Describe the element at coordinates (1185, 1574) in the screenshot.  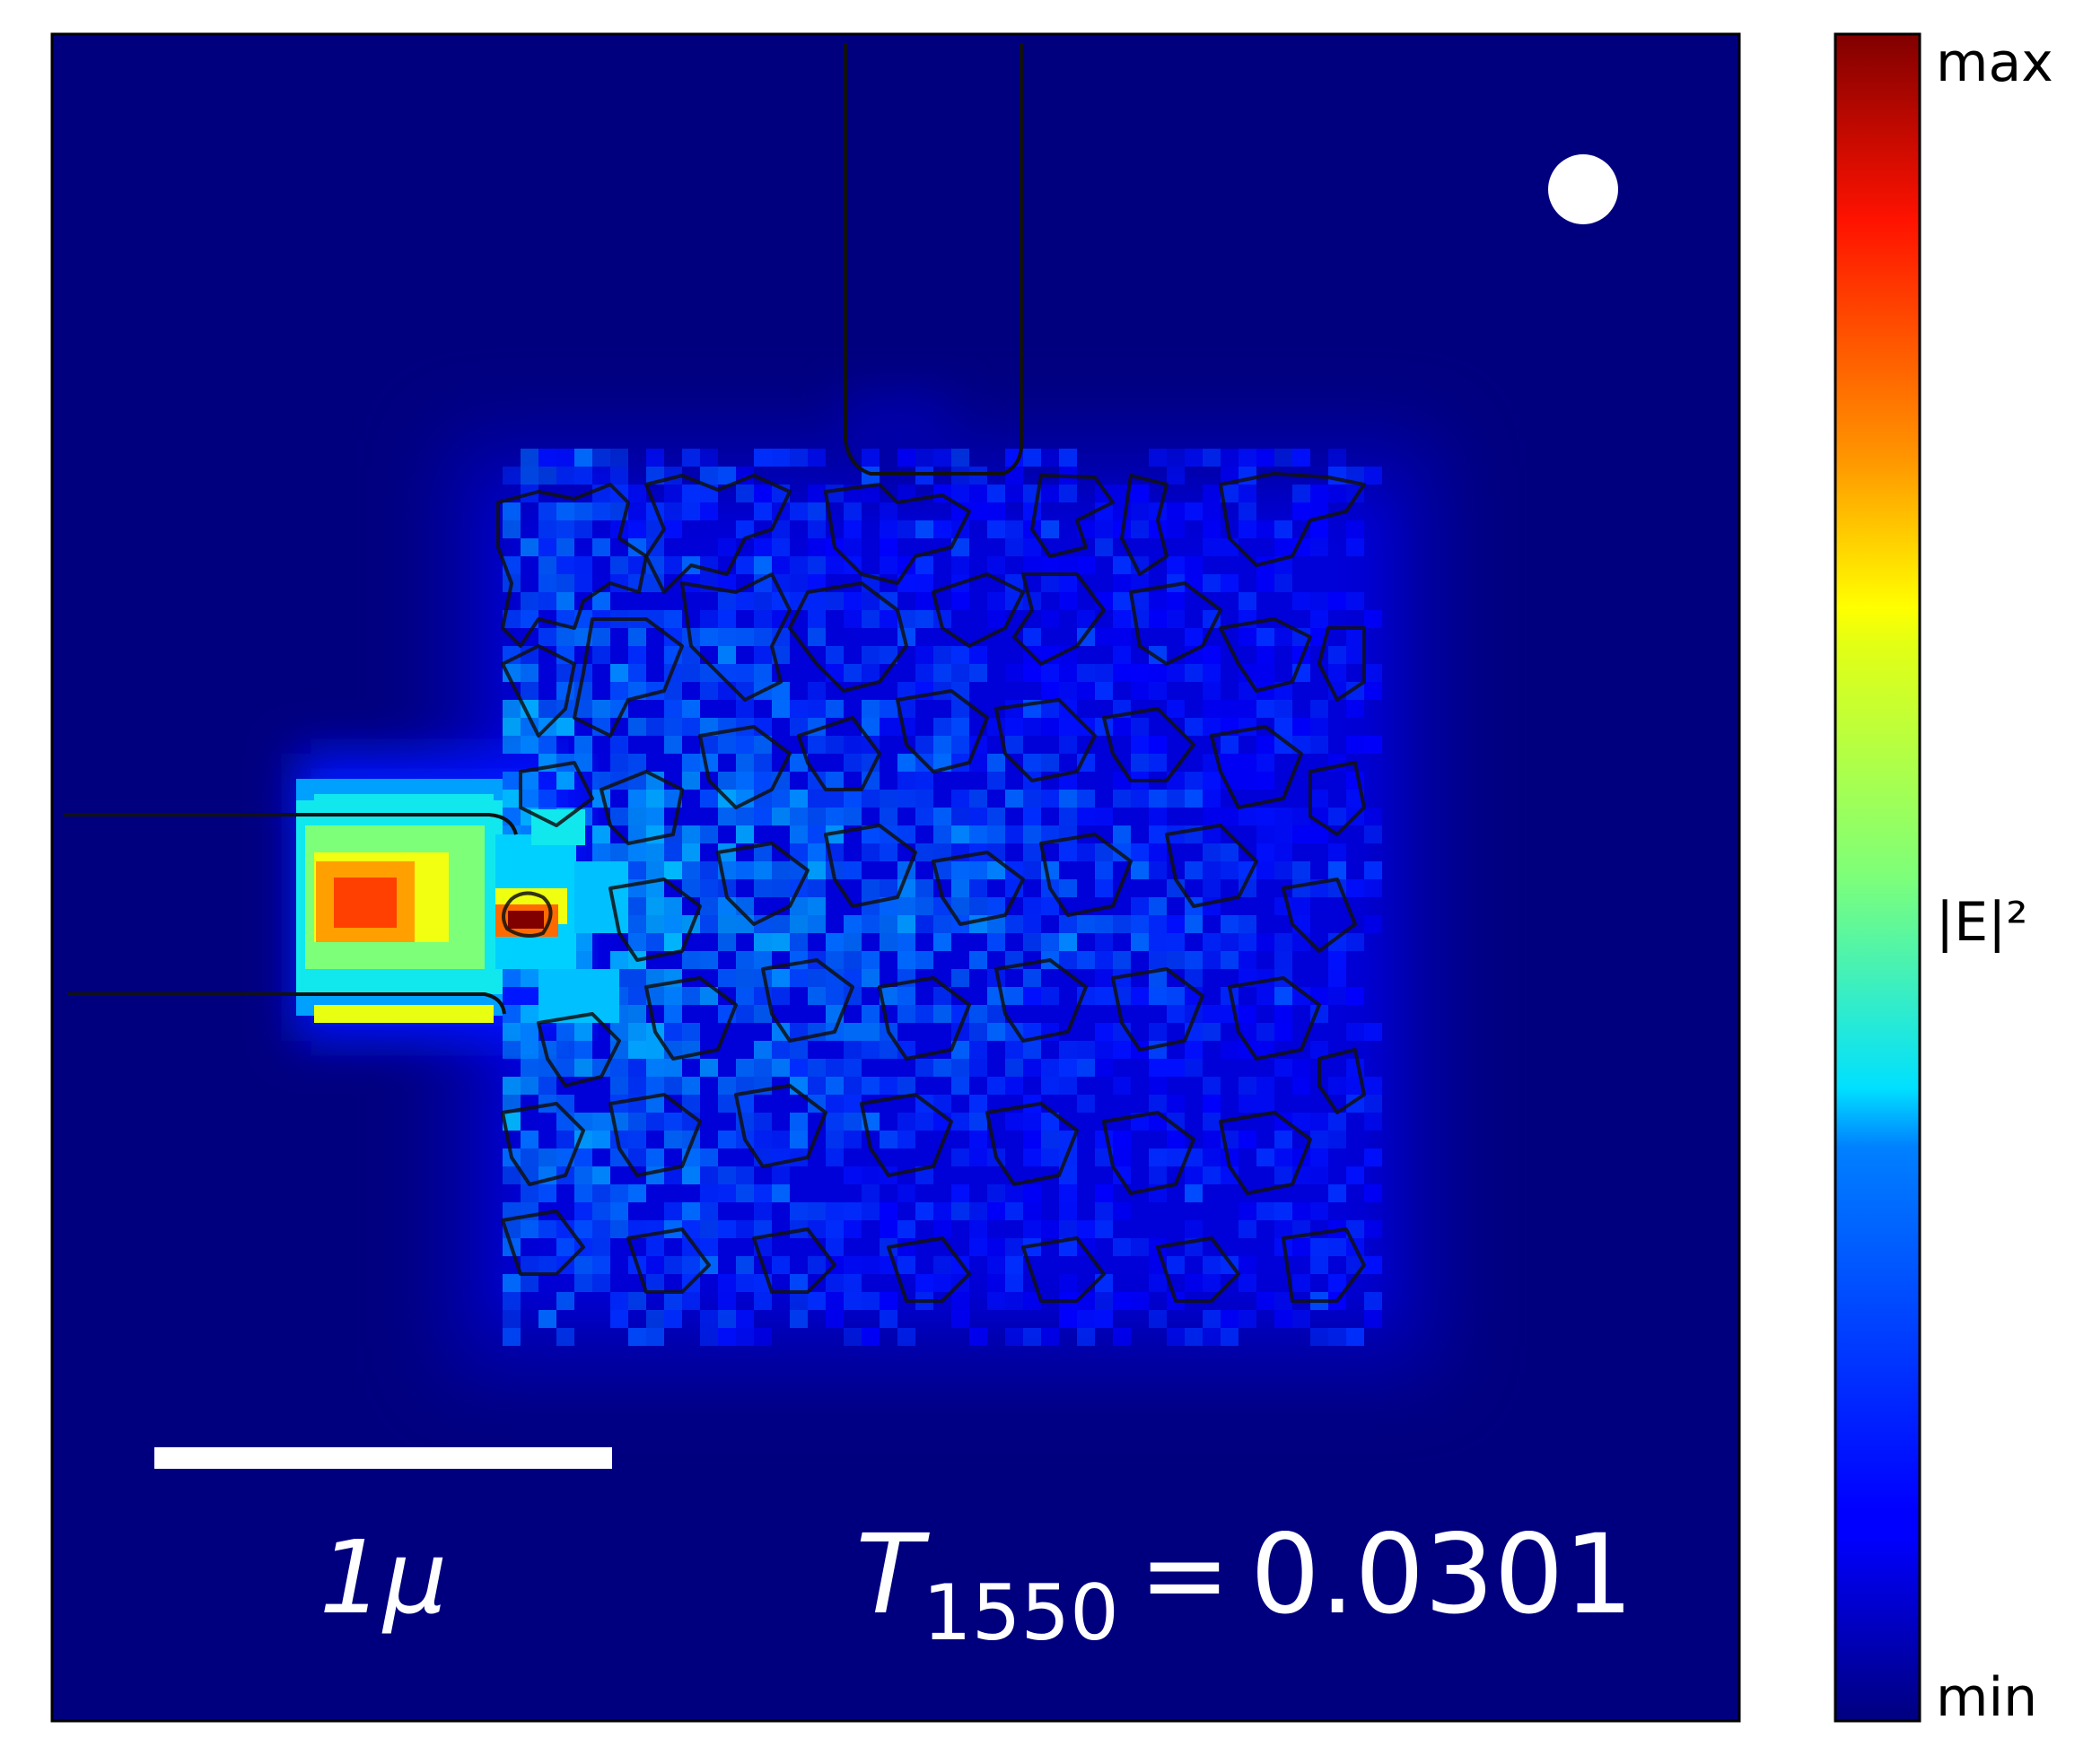
I see `transmission-equals: =` at that location.